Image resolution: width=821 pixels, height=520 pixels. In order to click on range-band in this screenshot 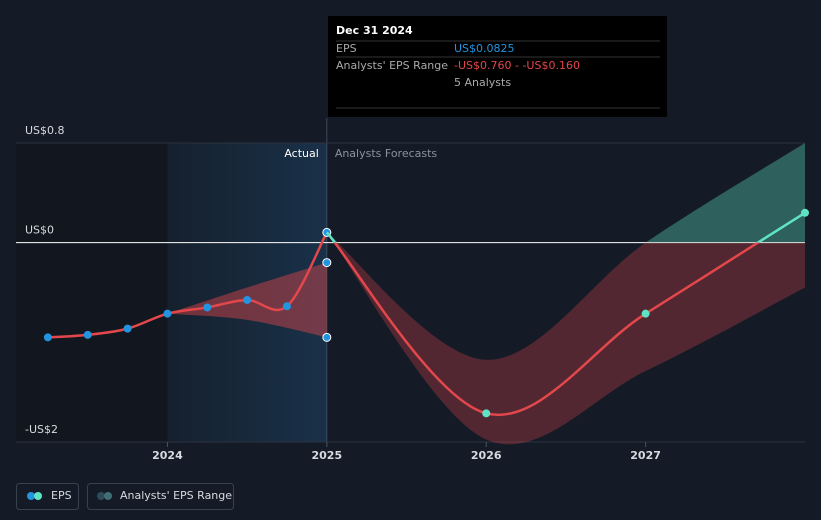, I will do `click(565, 193)`.